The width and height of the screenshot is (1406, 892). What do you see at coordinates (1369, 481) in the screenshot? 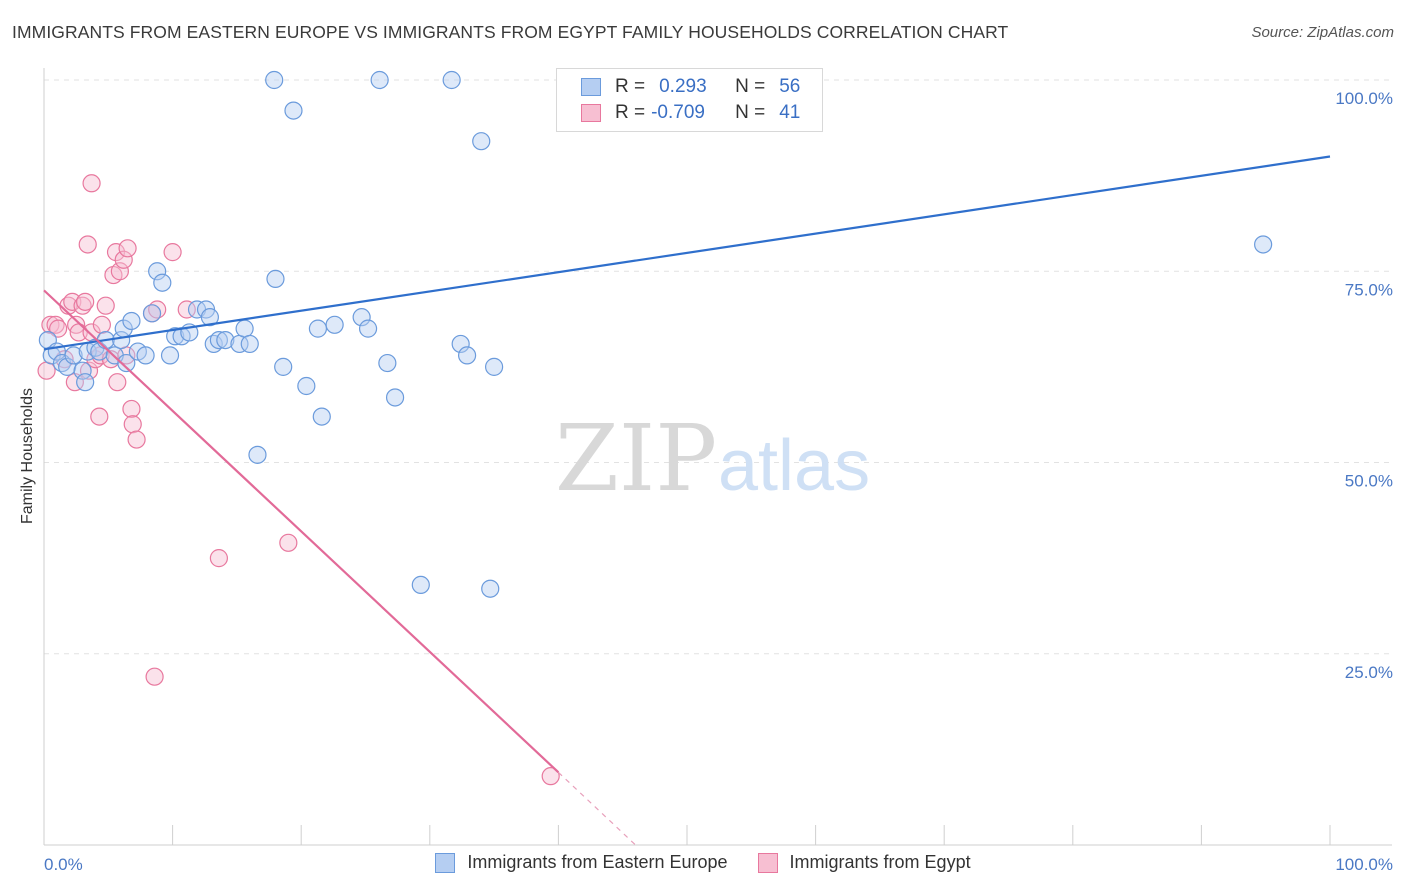
I see `y-tick-label: 50.0%` at bounding box center [1369, 481].